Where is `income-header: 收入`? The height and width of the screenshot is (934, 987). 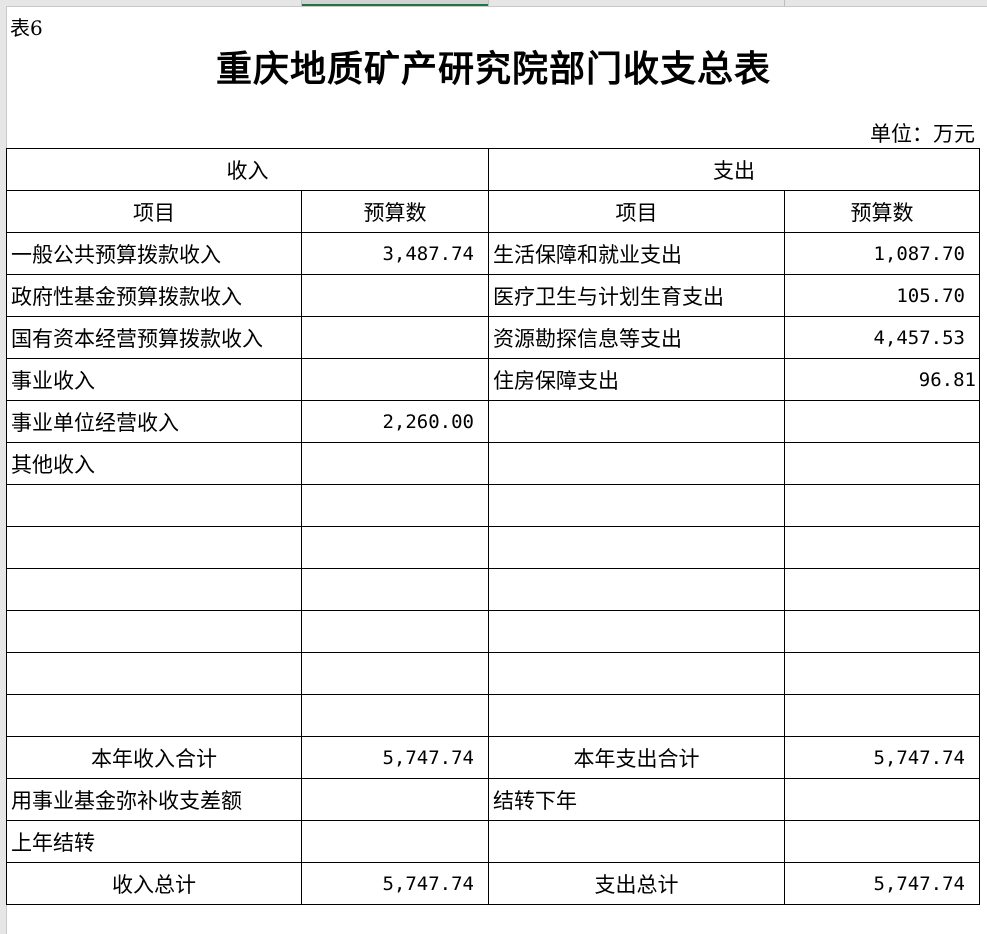
income-header: 收入 is located at coordinates (247, 169).